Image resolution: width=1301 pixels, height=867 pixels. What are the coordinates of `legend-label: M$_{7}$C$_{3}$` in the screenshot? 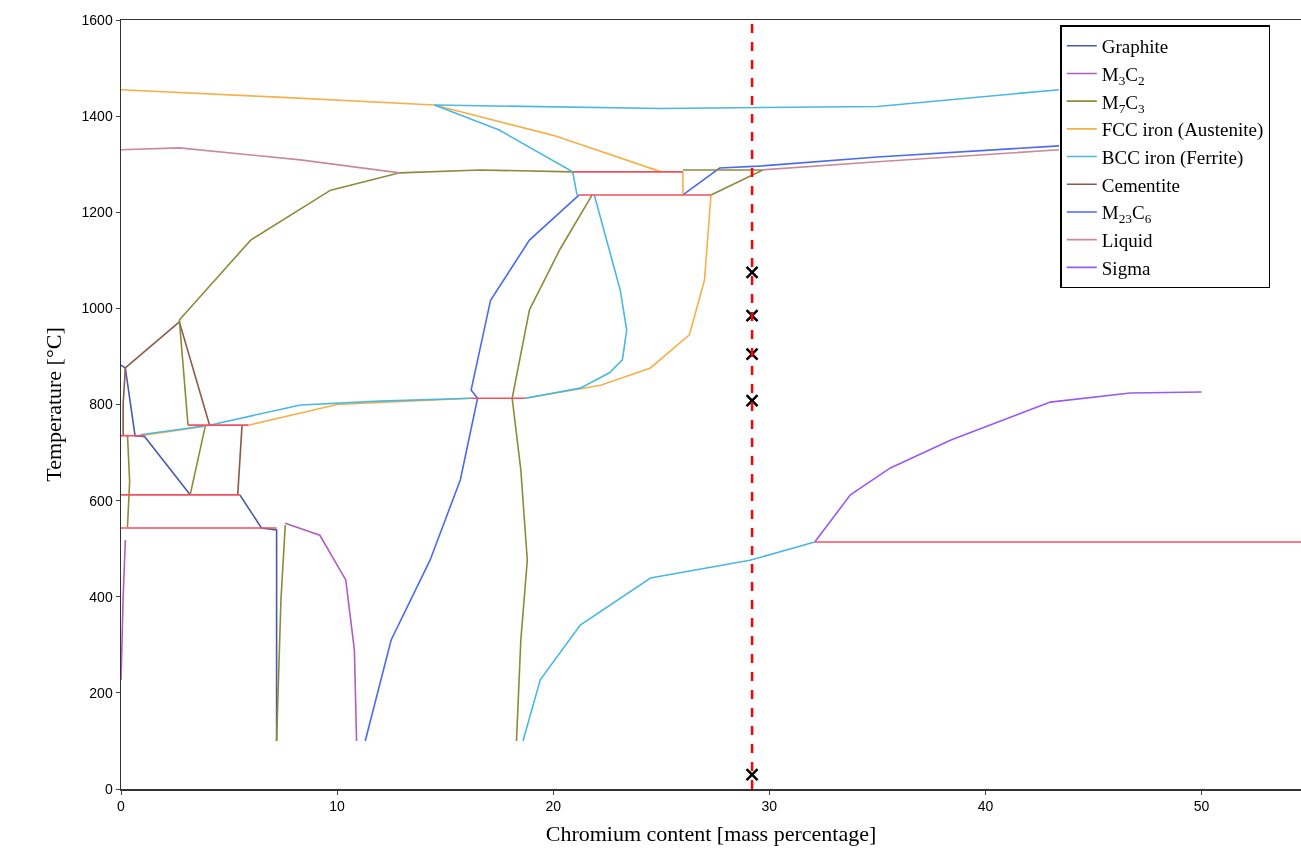 It's located at (1123, 103).